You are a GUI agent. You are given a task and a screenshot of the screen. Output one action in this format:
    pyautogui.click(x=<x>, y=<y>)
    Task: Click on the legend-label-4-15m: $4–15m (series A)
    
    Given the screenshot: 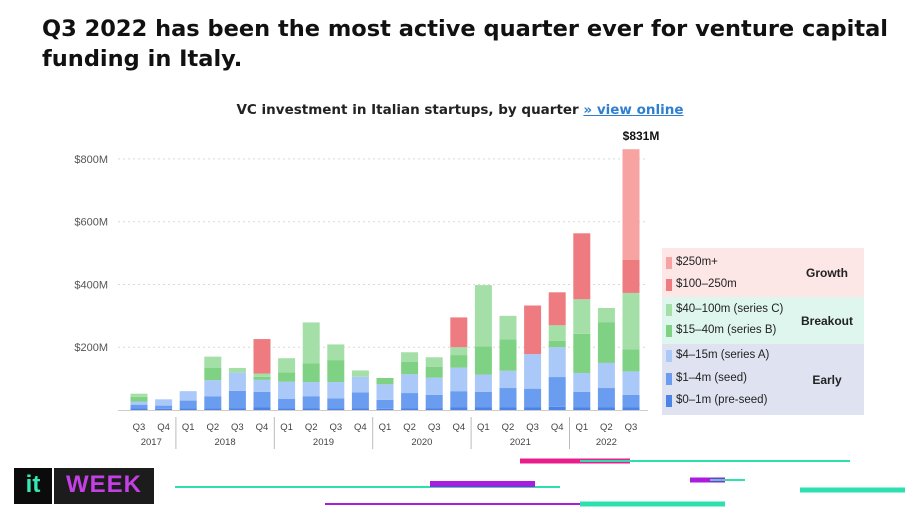 What is the action you would take?
    pyautogui.click(x=723, y=355)
    